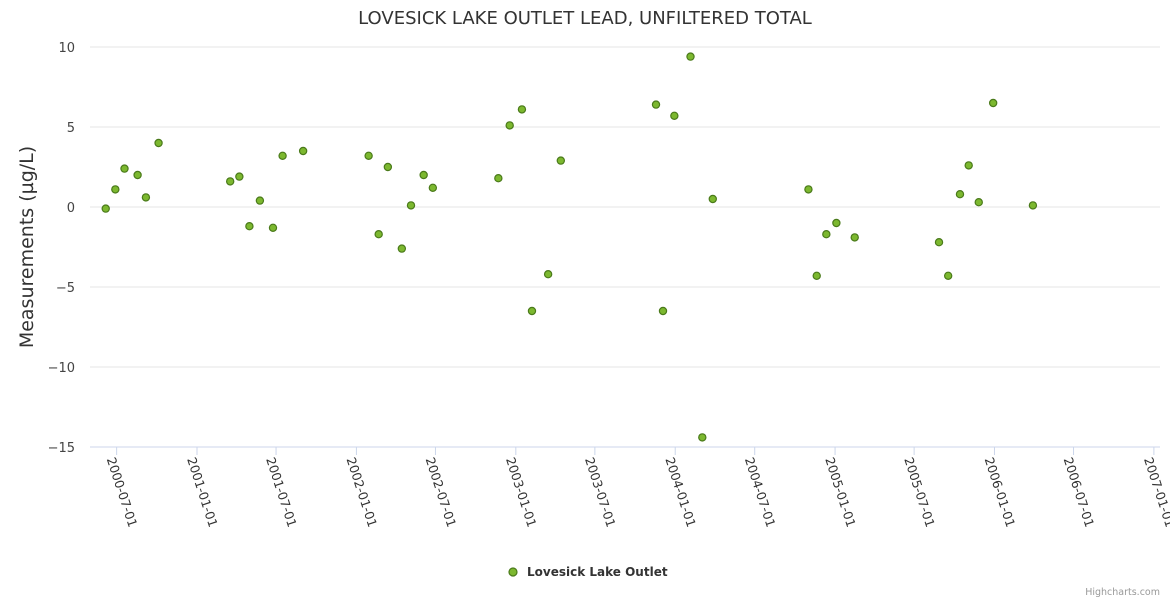  I want to click on x-tick-label: 2005-01-01, so click(840, 492).